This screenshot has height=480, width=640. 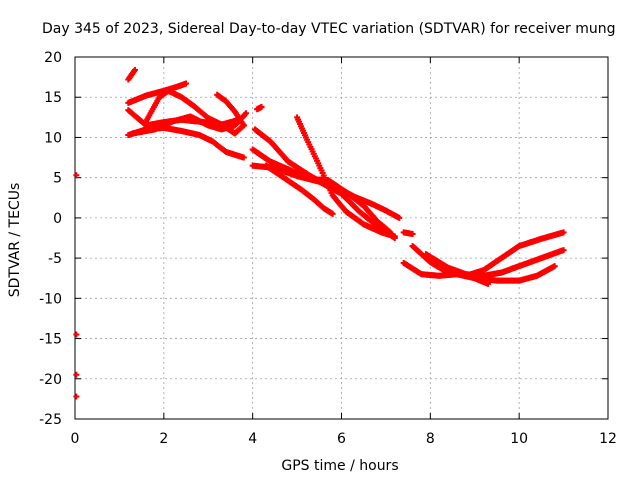 What do you see at coordinates (50, 239) in the screenshot?
I see `y-tick-labels: 20 15 10 5 0 -5 -10 -15 -20 -25` at bounding box center [50, 239].